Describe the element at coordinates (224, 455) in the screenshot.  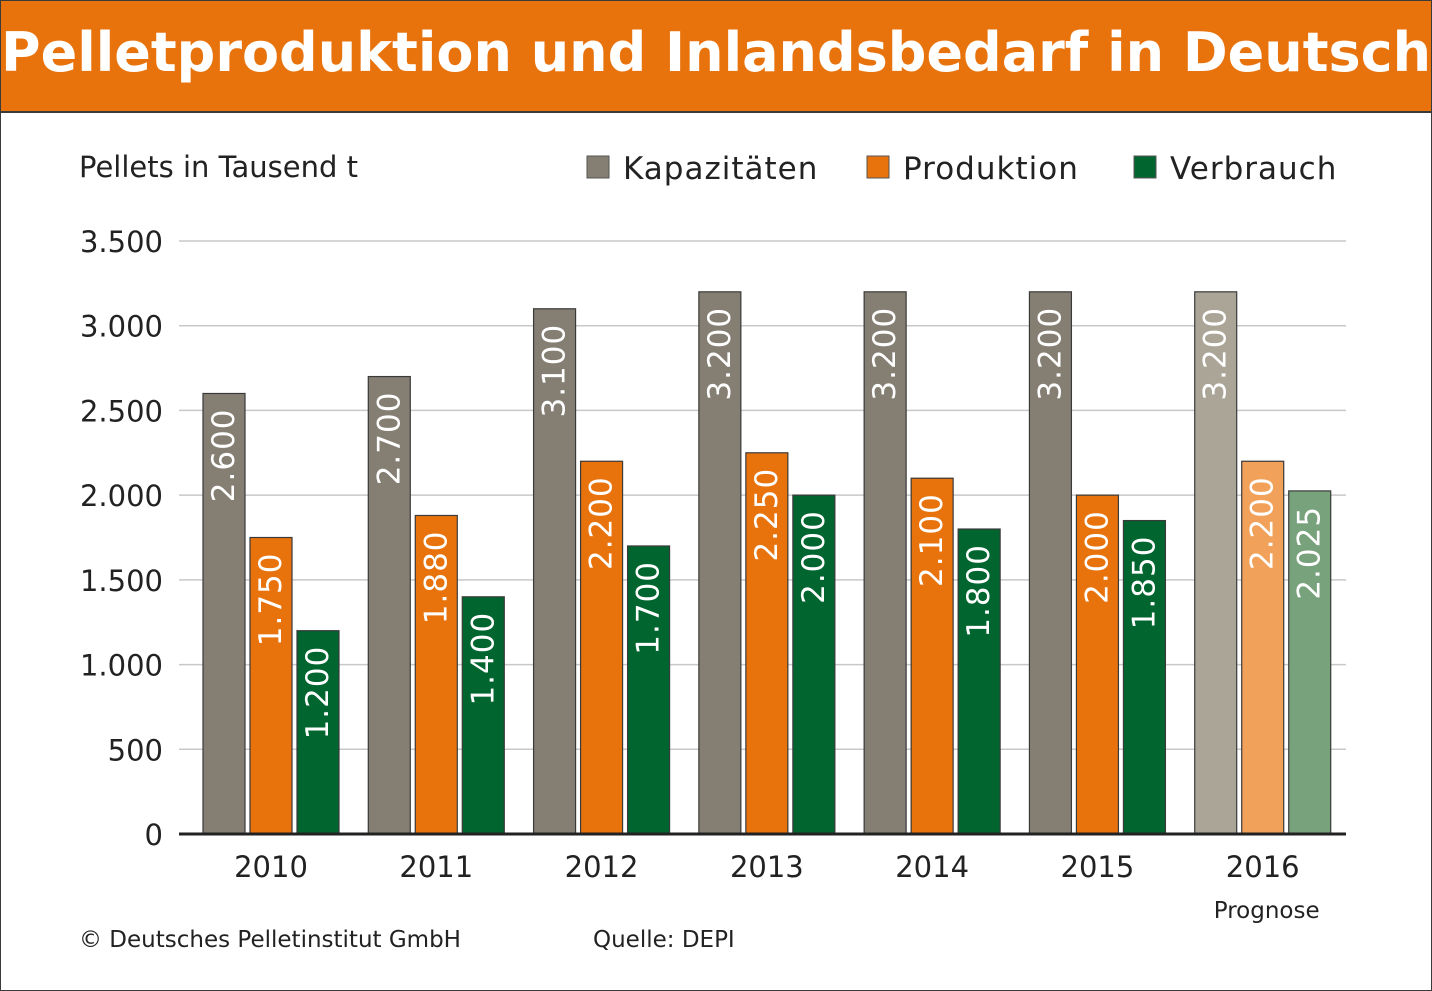
I see `bar-value-label: 2.600` at that location.